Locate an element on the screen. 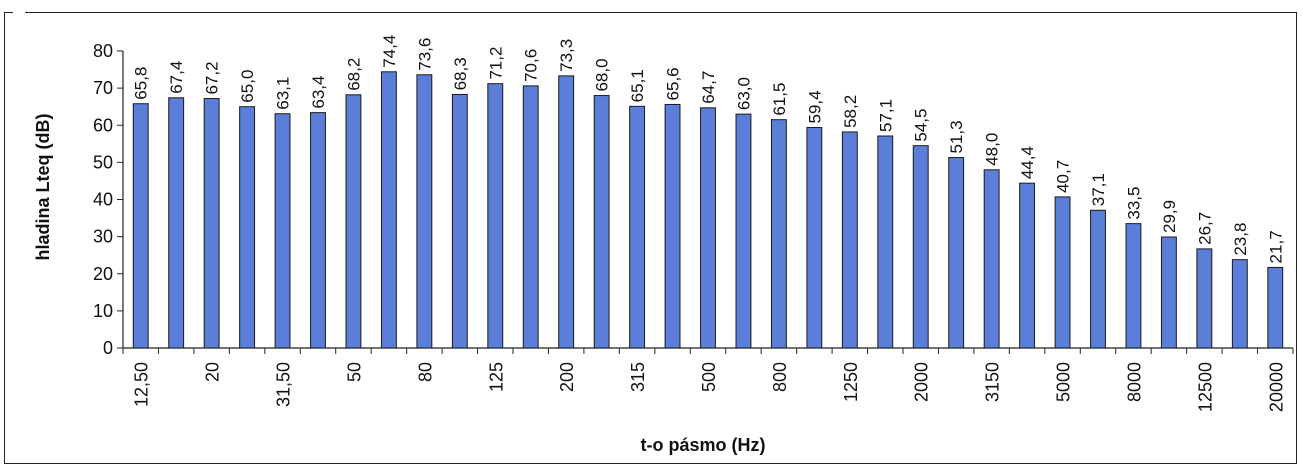 The image size is (1303, 470). top-caption is located at coordinates (19, 14).